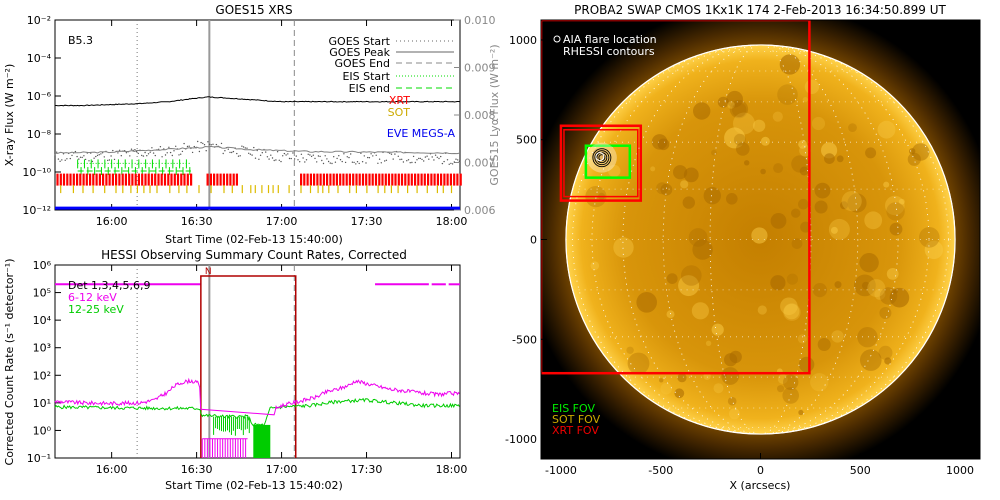 This screenshot has height=500, width=1000. I want to click on swap-x-label: X (arcsecs), so click(760, 485).